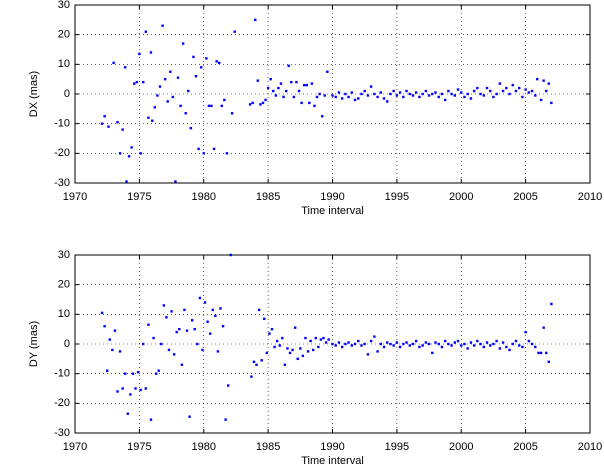 Image resolution: width=604 pixels, height=465 pixels. I want to click on x-tick-label: 1990, so click(332, 447).